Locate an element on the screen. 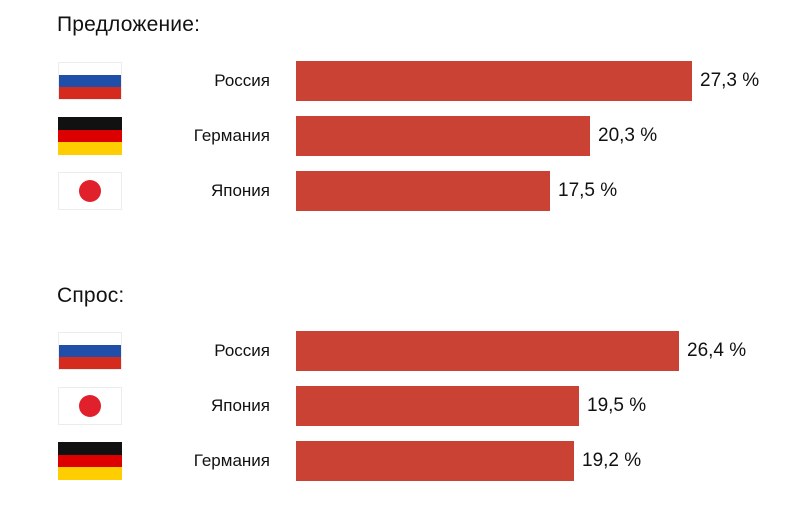 This screenshot has height=525, width=800. bar-row: Россия 26,4 % is located at coordinates (400, 351).